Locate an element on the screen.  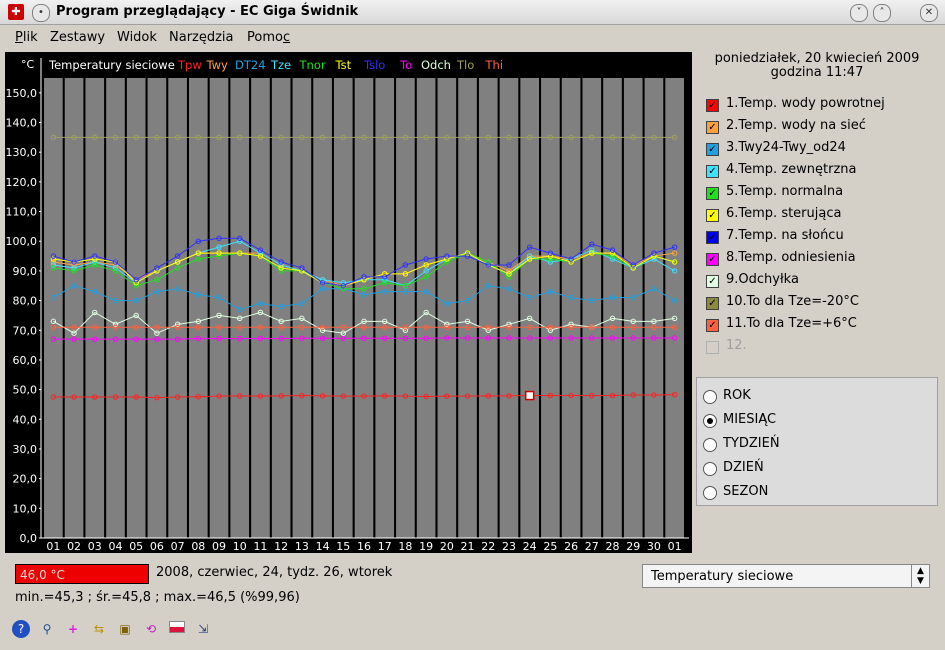
x-tick-label: 23 is located at coordinates (509, 546).